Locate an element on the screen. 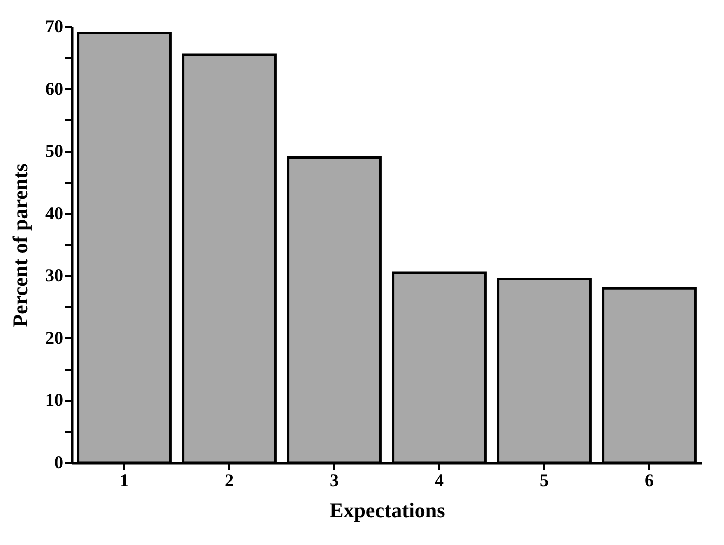 The image size is (724, 545). y-tick-label: 30 is located at coordinates (55, 276).